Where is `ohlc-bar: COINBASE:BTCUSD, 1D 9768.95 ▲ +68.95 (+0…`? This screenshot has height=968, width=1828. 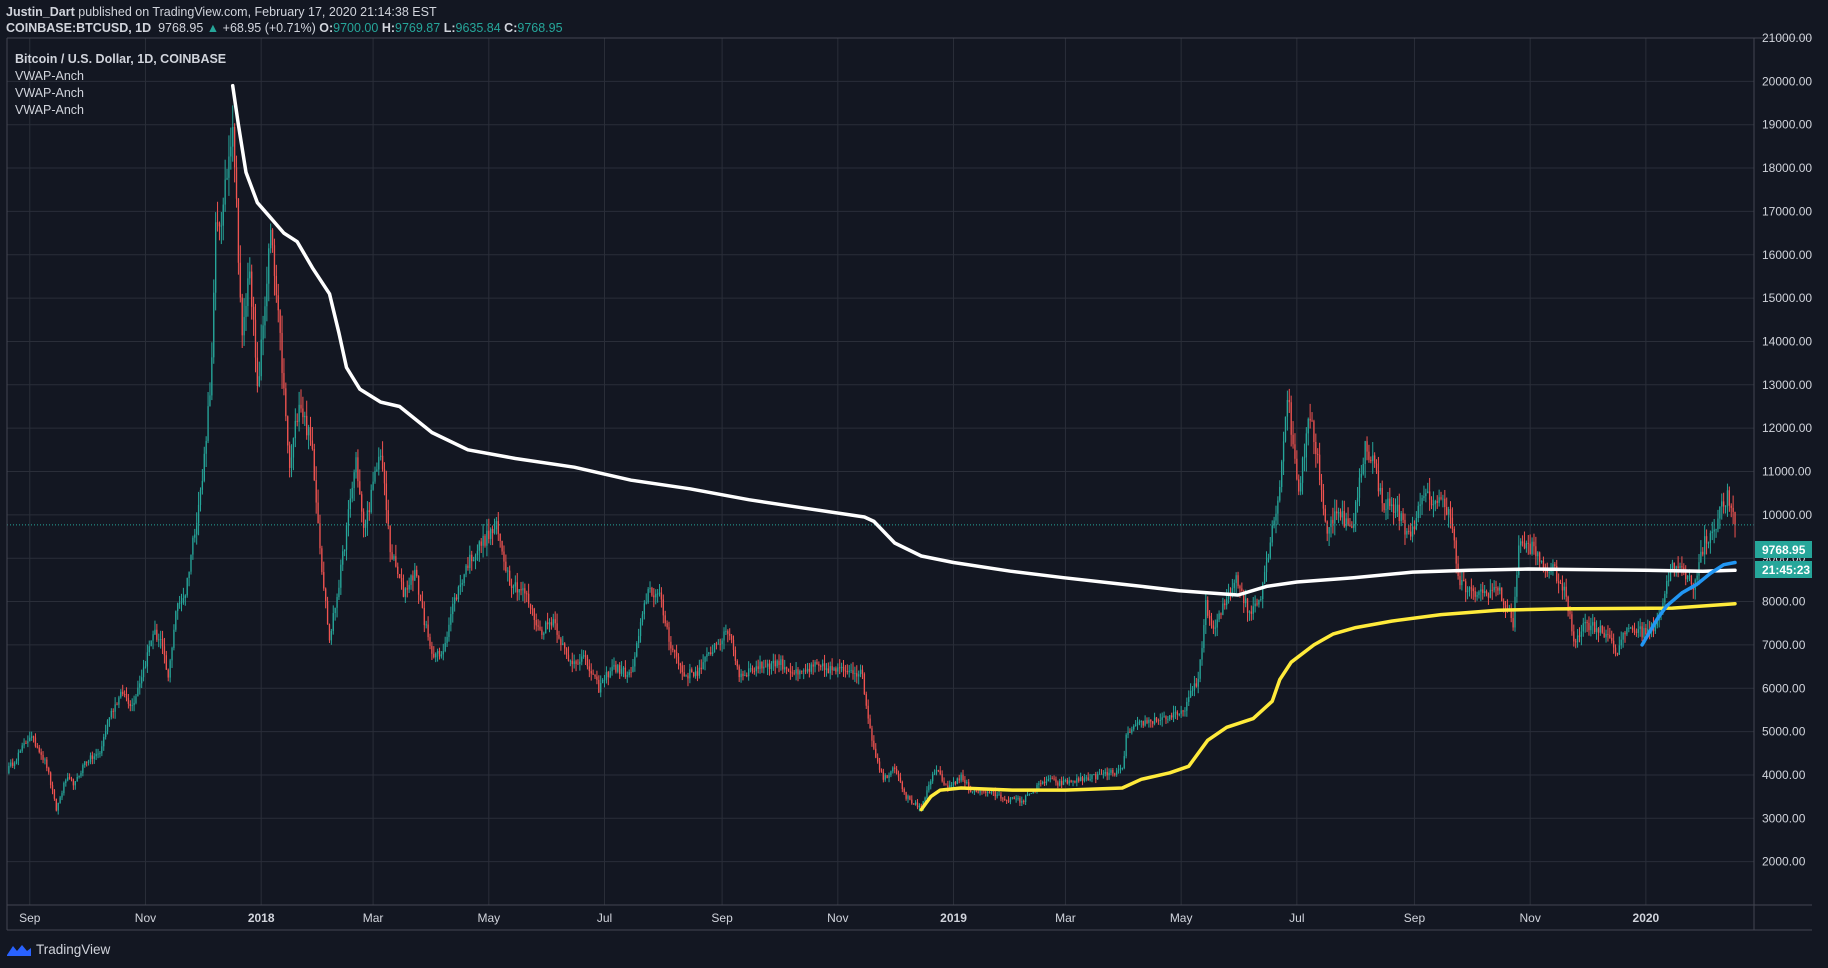 ohlc-bar: COINBASE:BTCUSD, 1D 9768.95 ▲ +68.95 (+0… is located at coordinates (284, 28).